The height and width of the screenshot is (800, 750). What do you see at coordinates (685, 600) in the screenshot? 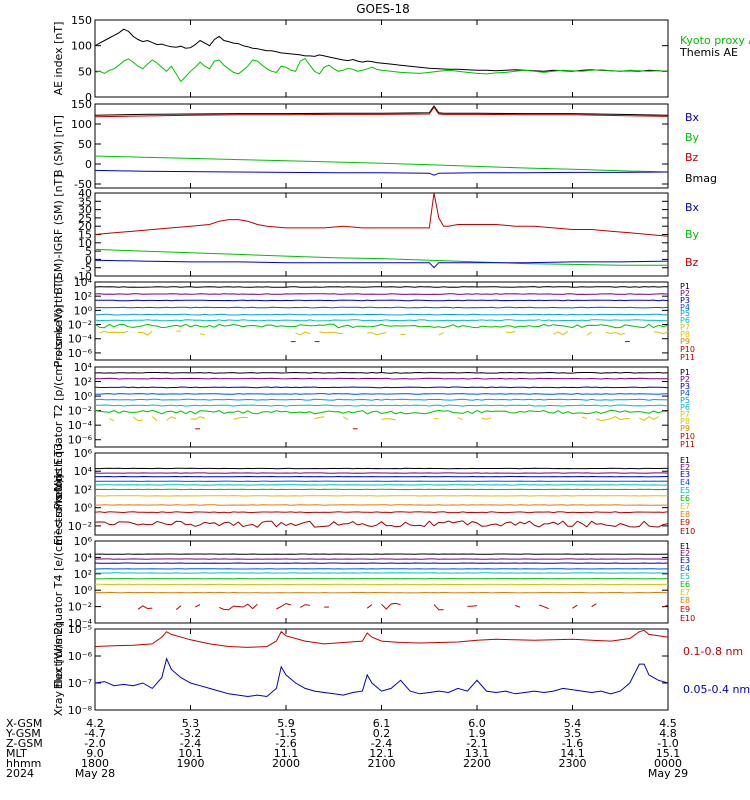
I see `legend-entry: E8` at bounding box center [685, 600].